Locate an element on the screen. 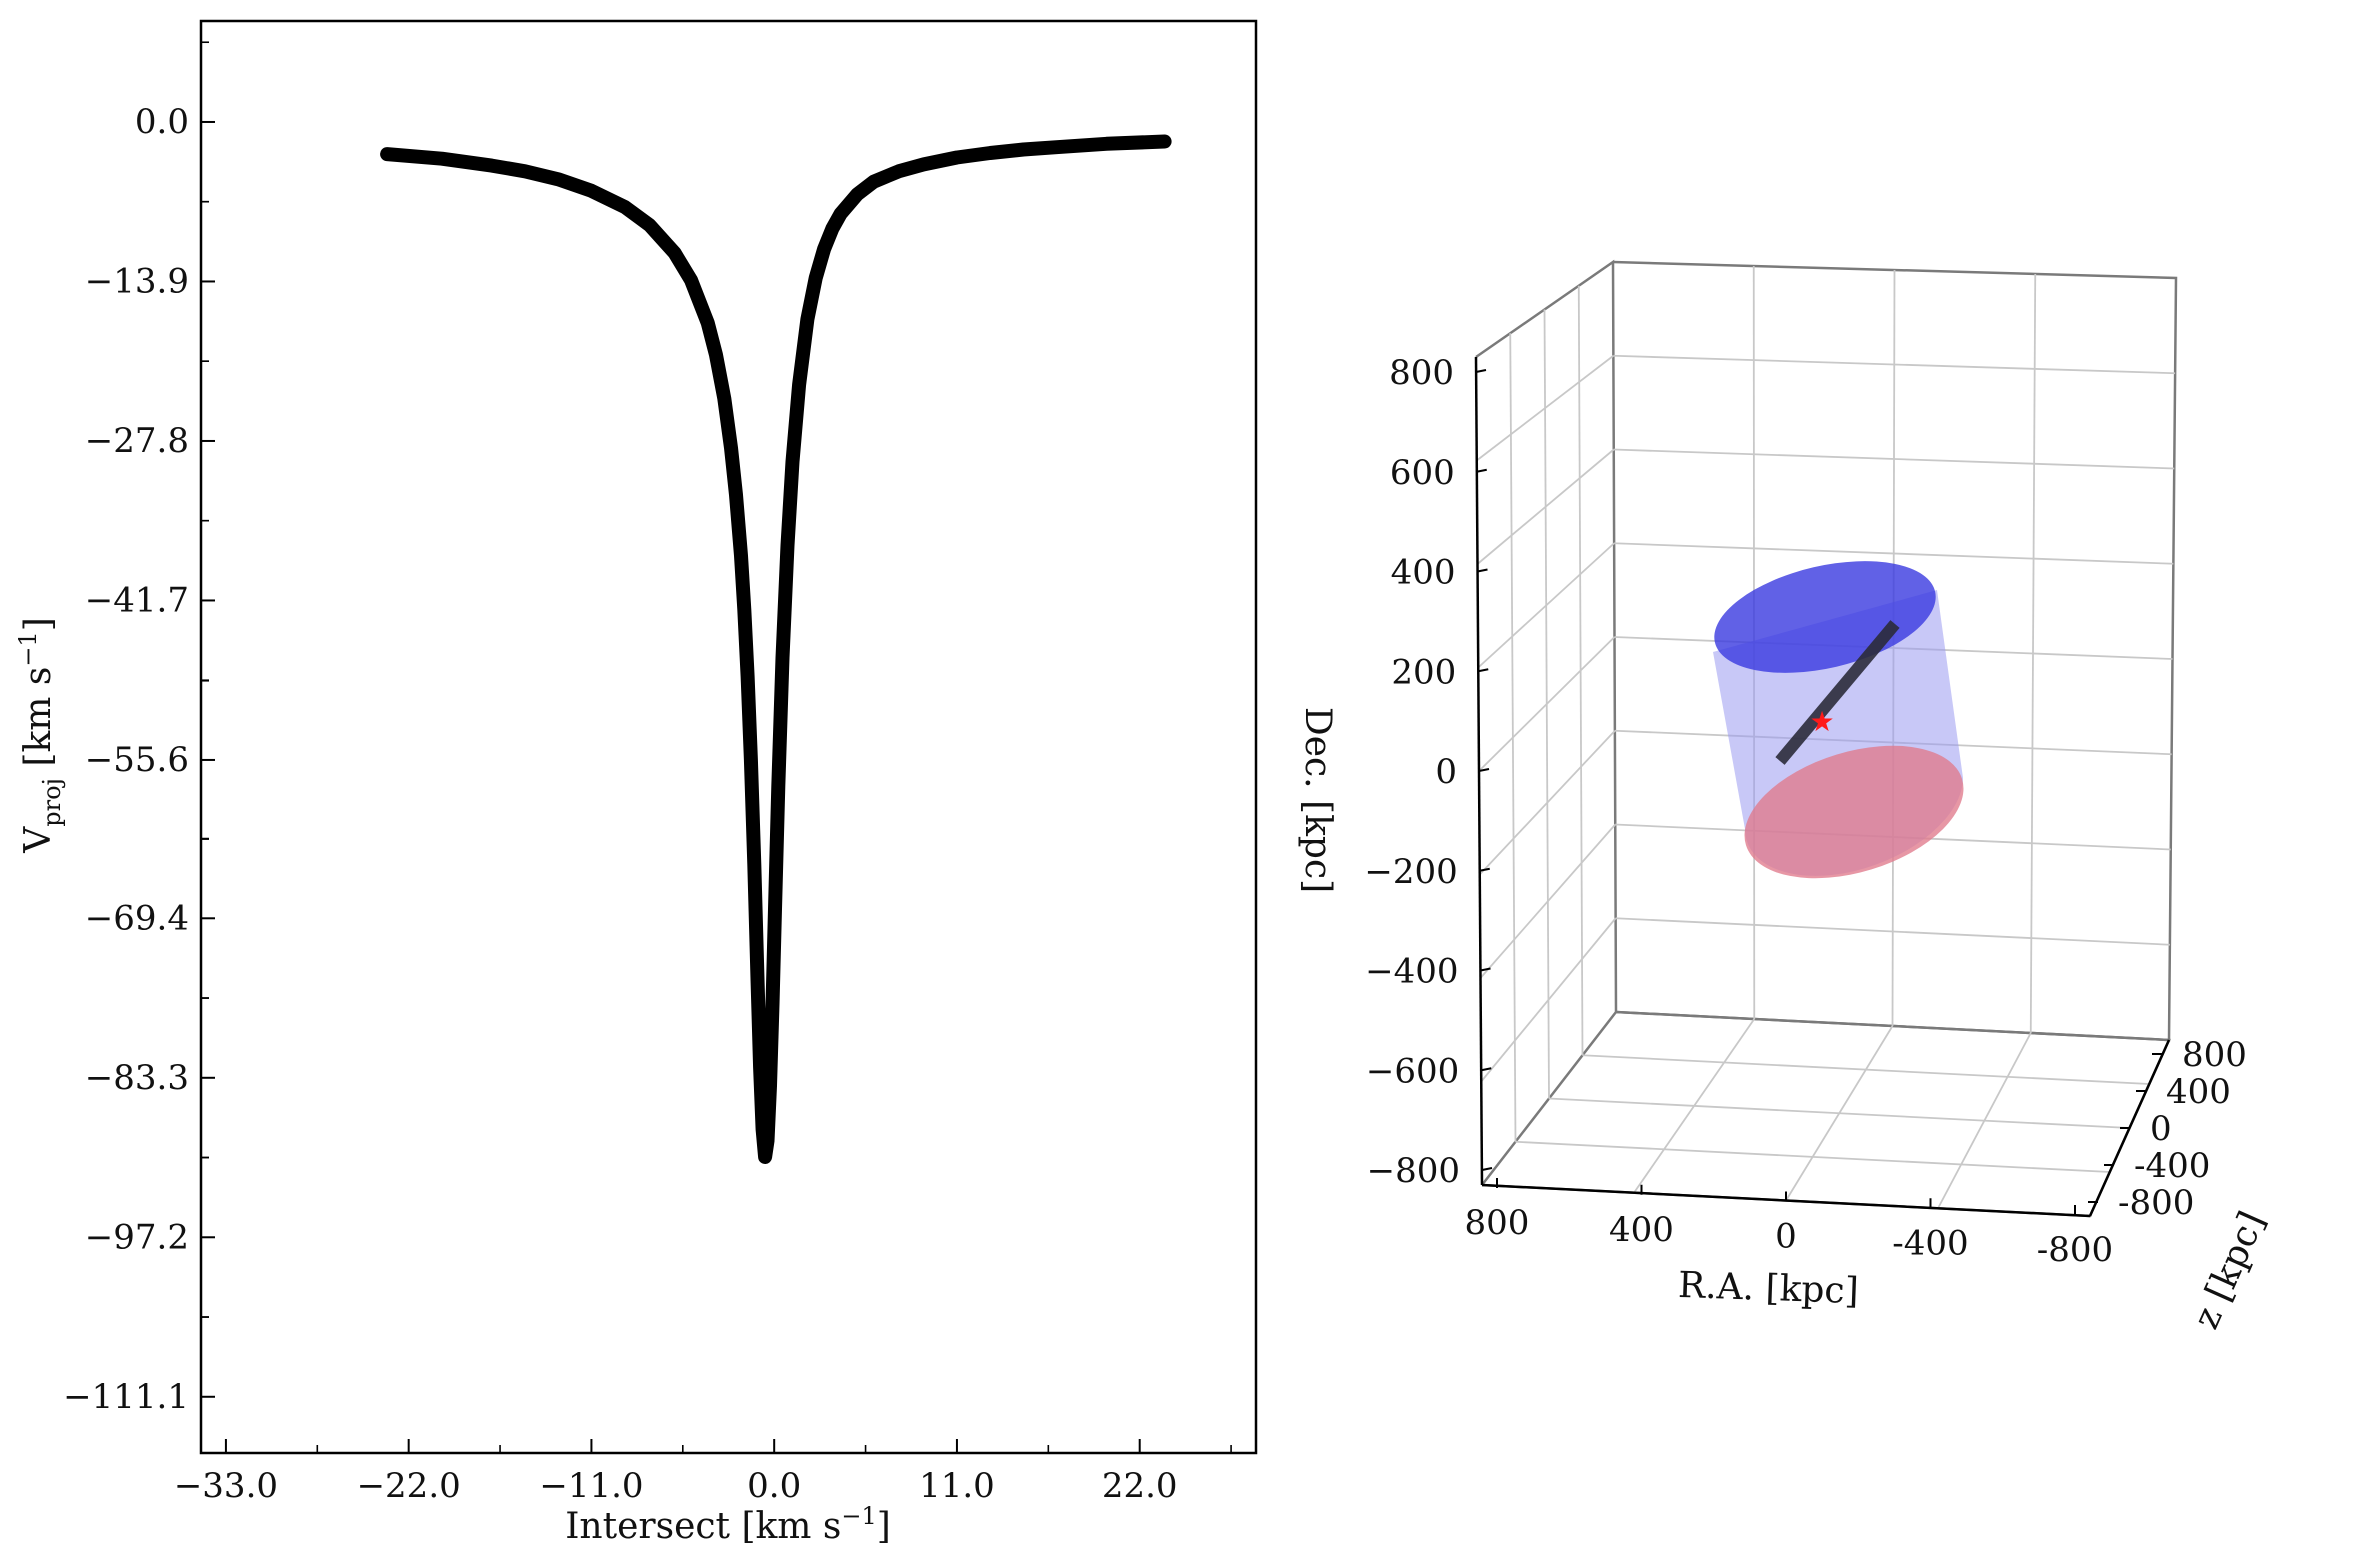  ra-tick-label: -800 is located at coordinates (2075, 1250).